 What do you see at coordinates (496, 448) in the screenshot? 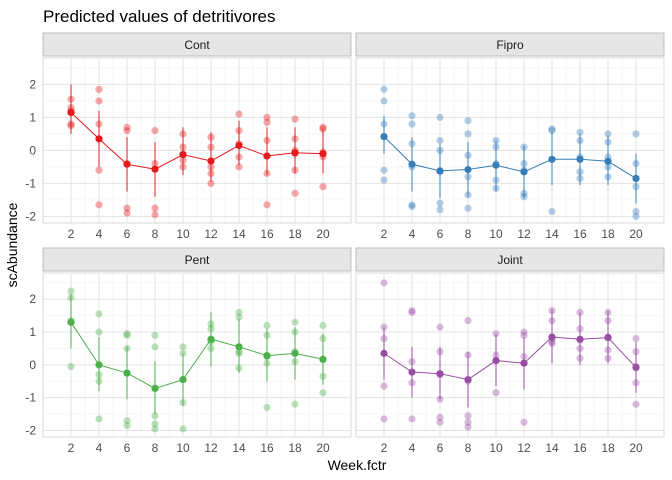
I see `x-tick-label: 10` at bounding box center [496, 448].